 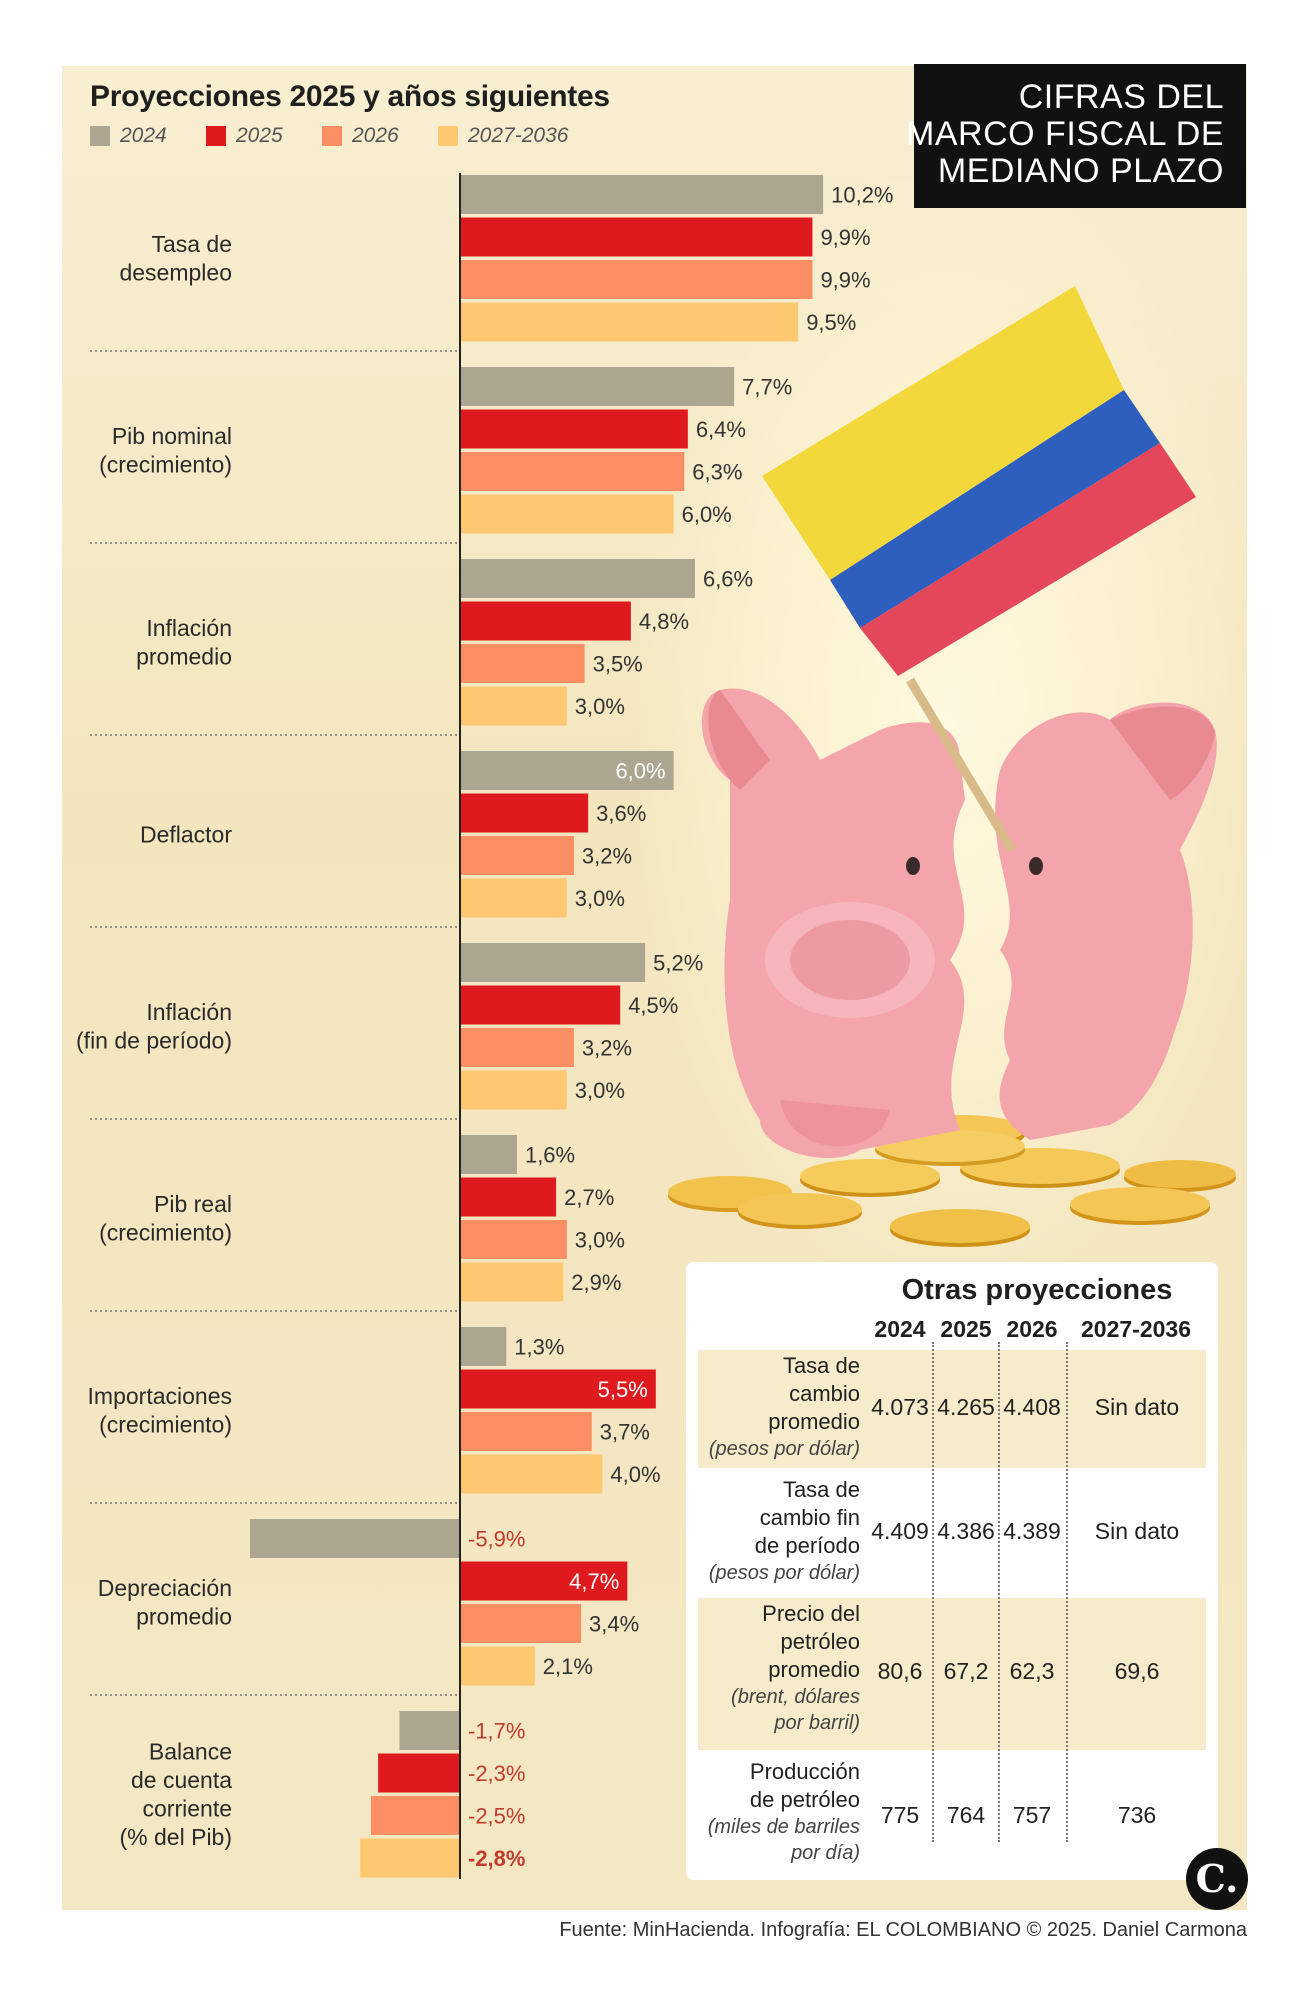 I want to click on table-cell: 67,2, so click(x=966, y=1671).